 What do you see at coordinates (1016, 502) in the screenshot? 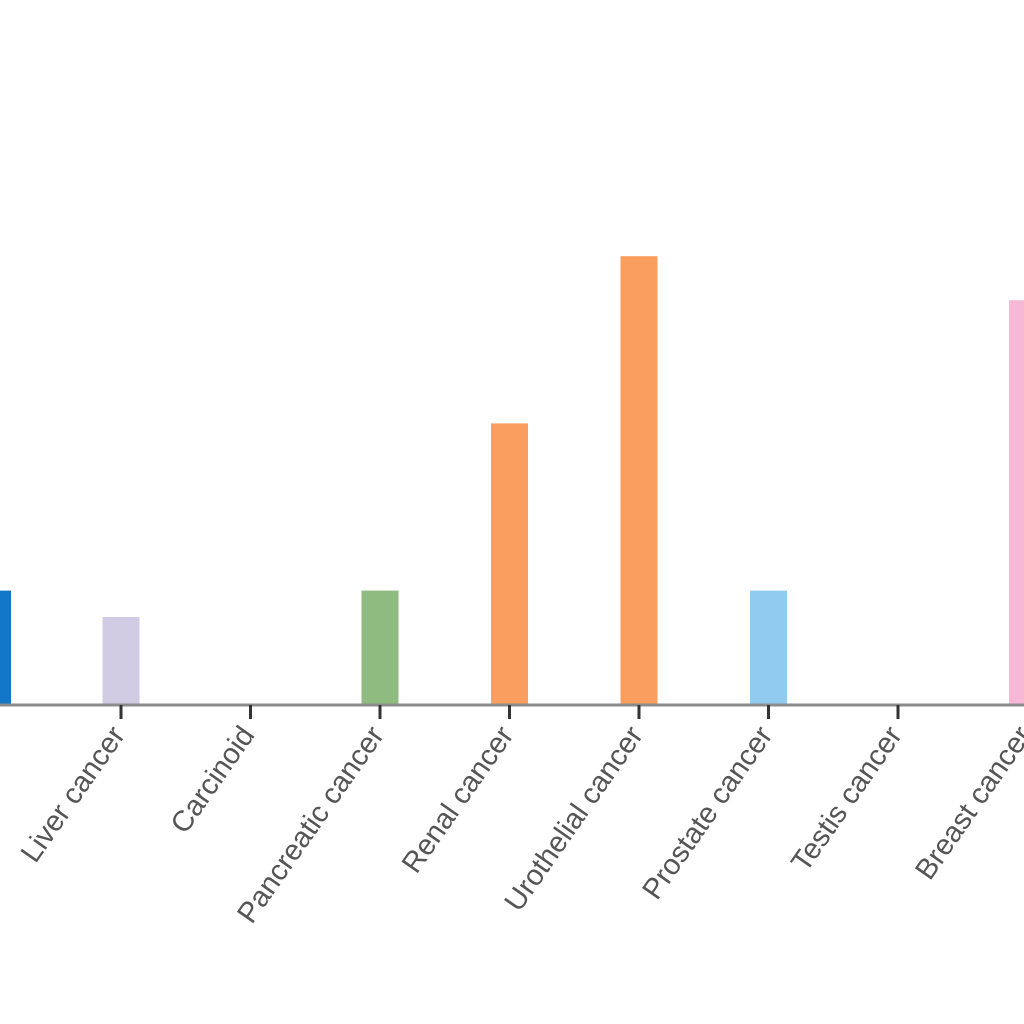
I see `bar-breast-cancer` at bounding box center [1016, 502].